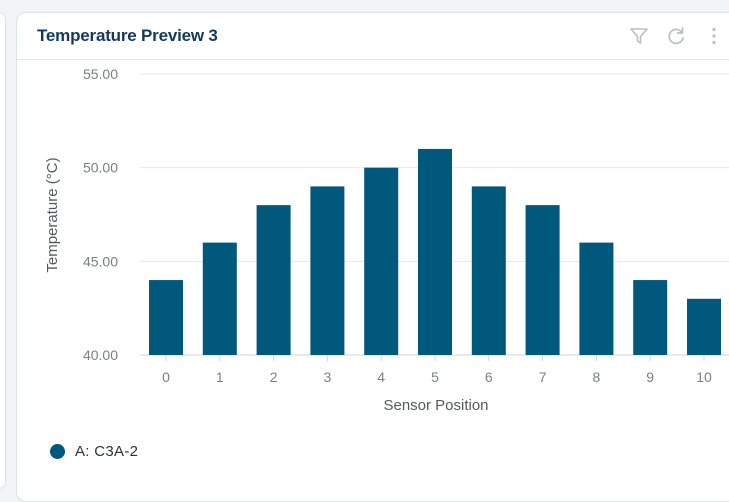 The image size is (729, 502). What do you see at coordinates (52, 214) in the screenshot?
I see `y-axis-label: Temperature (°C)` at bounding box center [52, 214].